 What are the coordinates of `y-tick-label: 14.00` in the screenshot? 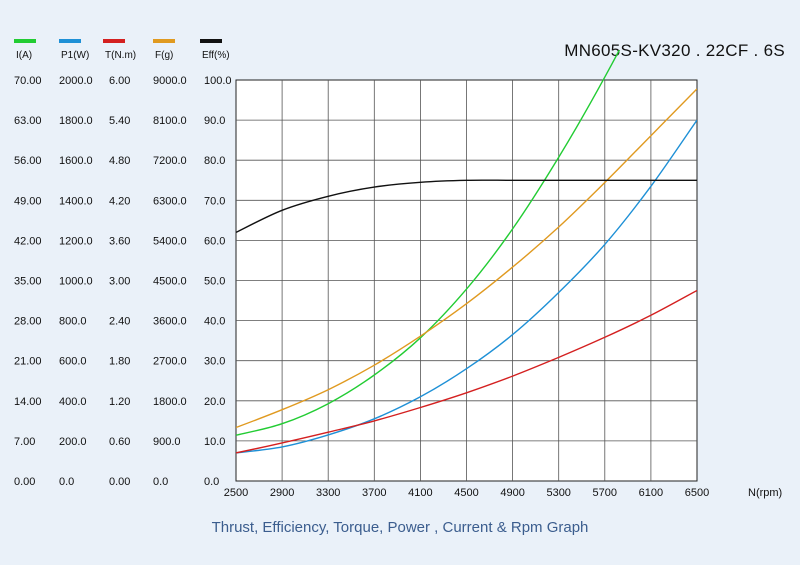 It's located at (28, 402).